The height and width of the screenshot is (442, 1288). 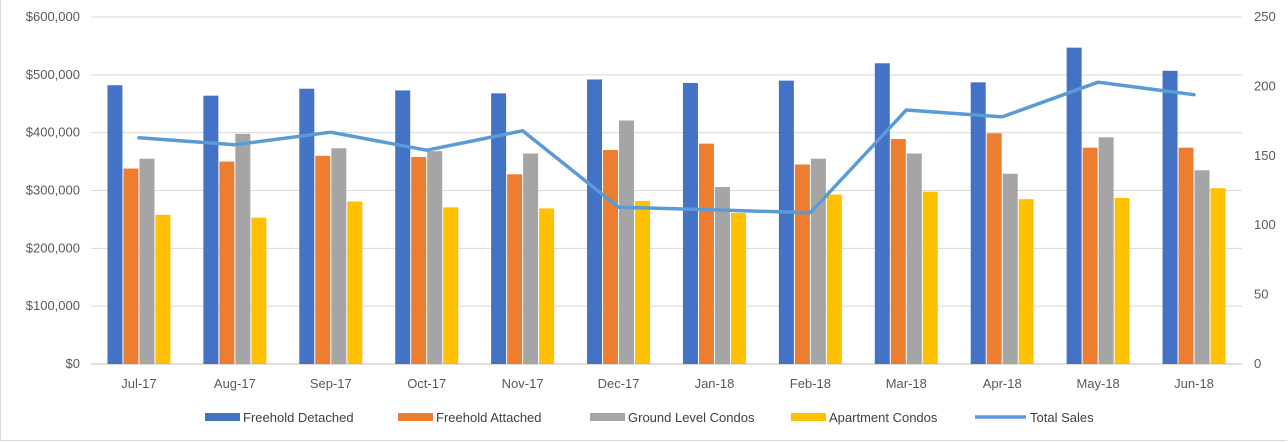 What do you see at coordinates (298, 417) in the screenshot?
I see `legend-label: Freehold Detached` at bounding box center [298, 417].